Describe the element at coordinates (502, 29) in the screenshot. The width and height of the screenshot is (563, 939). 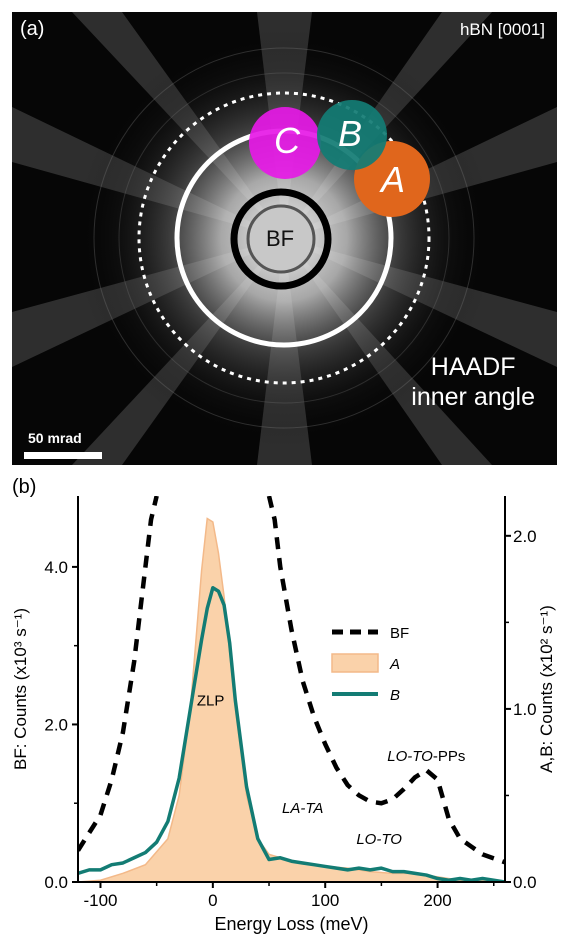
I see `crystal-orientation-label: hBN [0001]` at that location.